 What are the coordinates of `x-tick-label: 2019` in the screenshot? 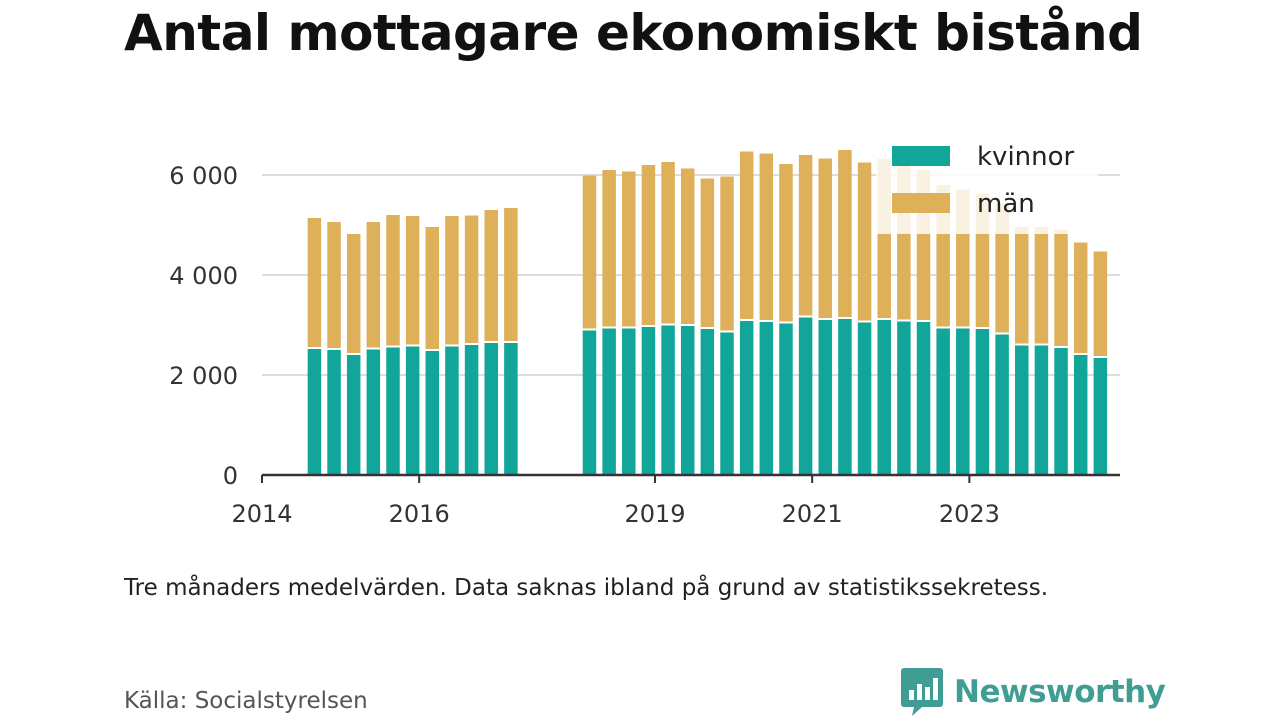 It's located at (654, 514).